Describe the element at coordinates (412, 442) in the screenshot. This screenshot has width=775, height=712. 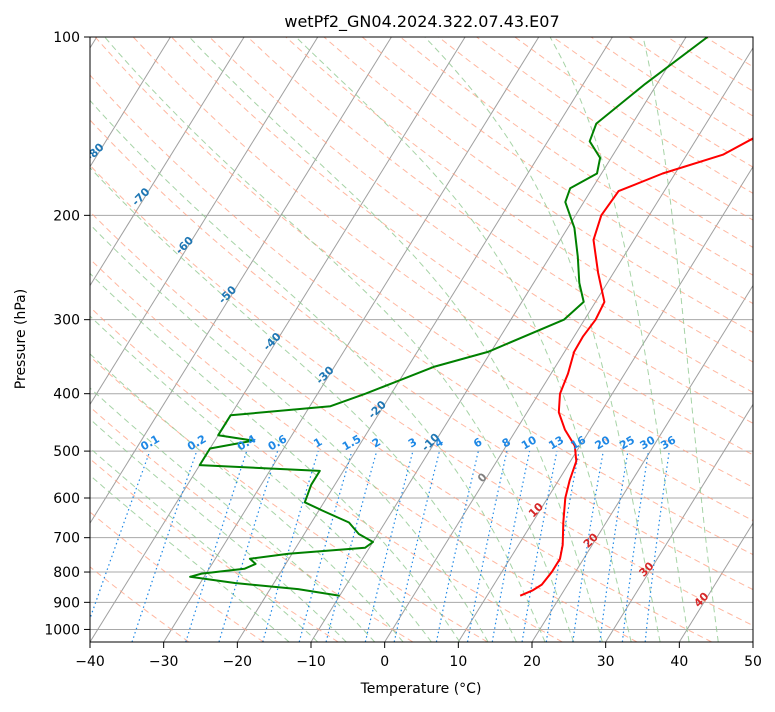
I see `mixing-ratio-label: 3` at that location.